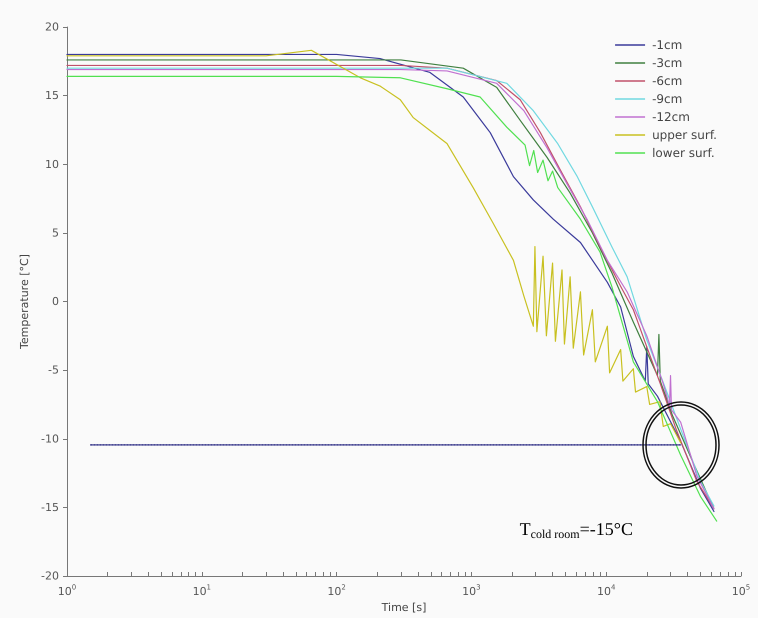 The height and width of the screenshot is (618, 758). What do you see at coordinates (50, 576) in the screenshot?
I see `y-tick-label: -20` at bounding box center [50, 576].